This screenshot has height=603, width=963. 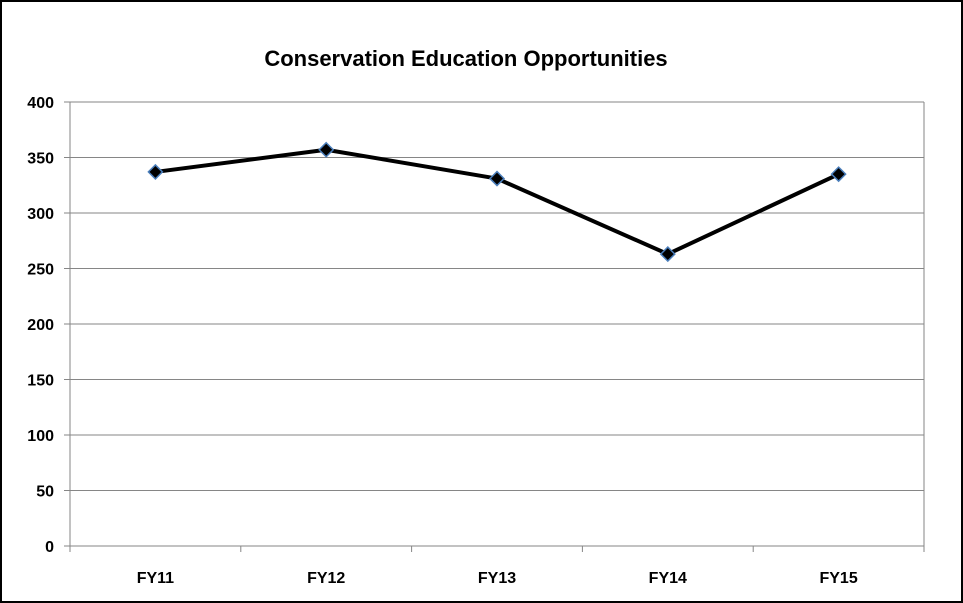 I want to click on y-tick-label: 250, so click(x=40, y=270).